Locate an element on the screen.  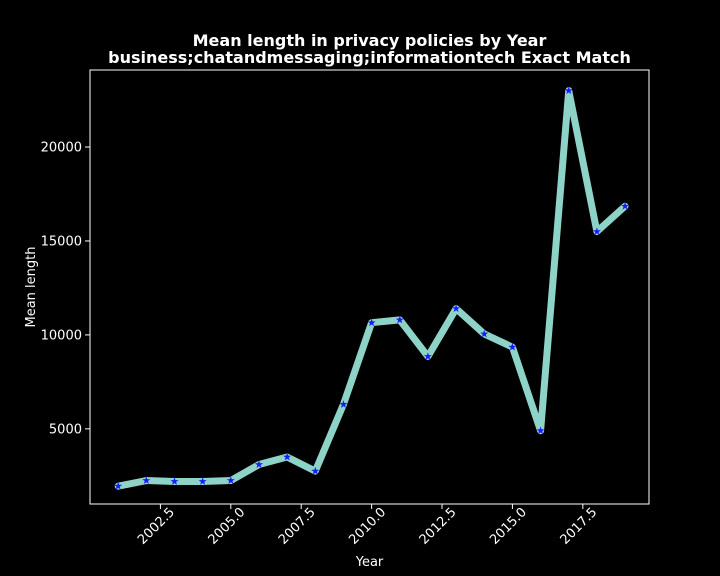
y-axis-label: Mean length is located at coordinates (31, 287).